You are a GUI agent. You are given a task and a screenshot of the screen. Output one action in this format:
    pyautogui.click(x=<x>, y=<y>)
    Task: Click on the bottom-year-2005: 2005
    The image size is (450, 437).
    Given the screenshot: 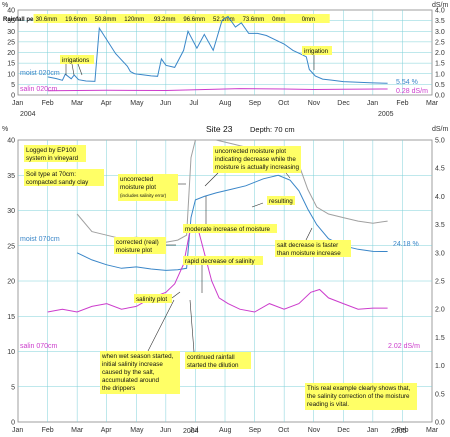 What is the action you would take?
    pyautogui.click(x=399, y=431)
    